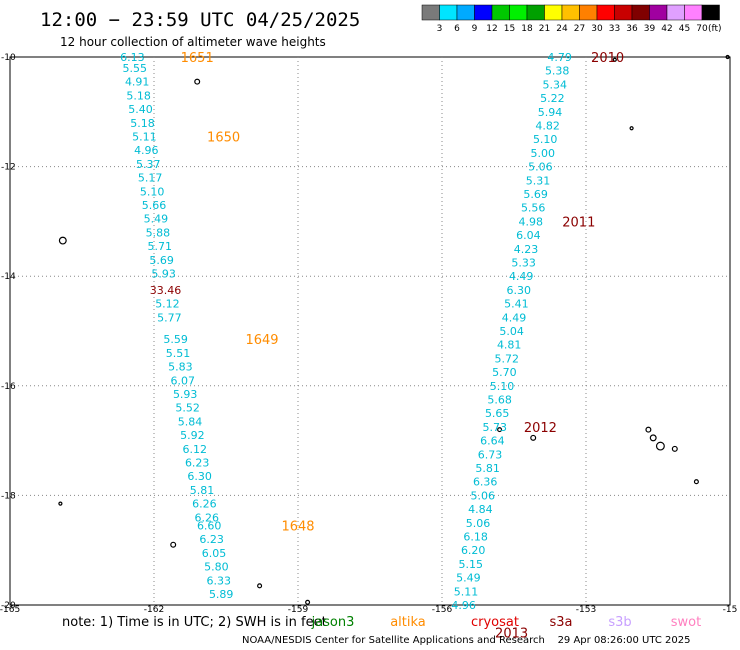  What do you see at coordinates (511, 633) in the screenshot?
I see `pass-time-label: 2013` at bounding box center [511, 633].